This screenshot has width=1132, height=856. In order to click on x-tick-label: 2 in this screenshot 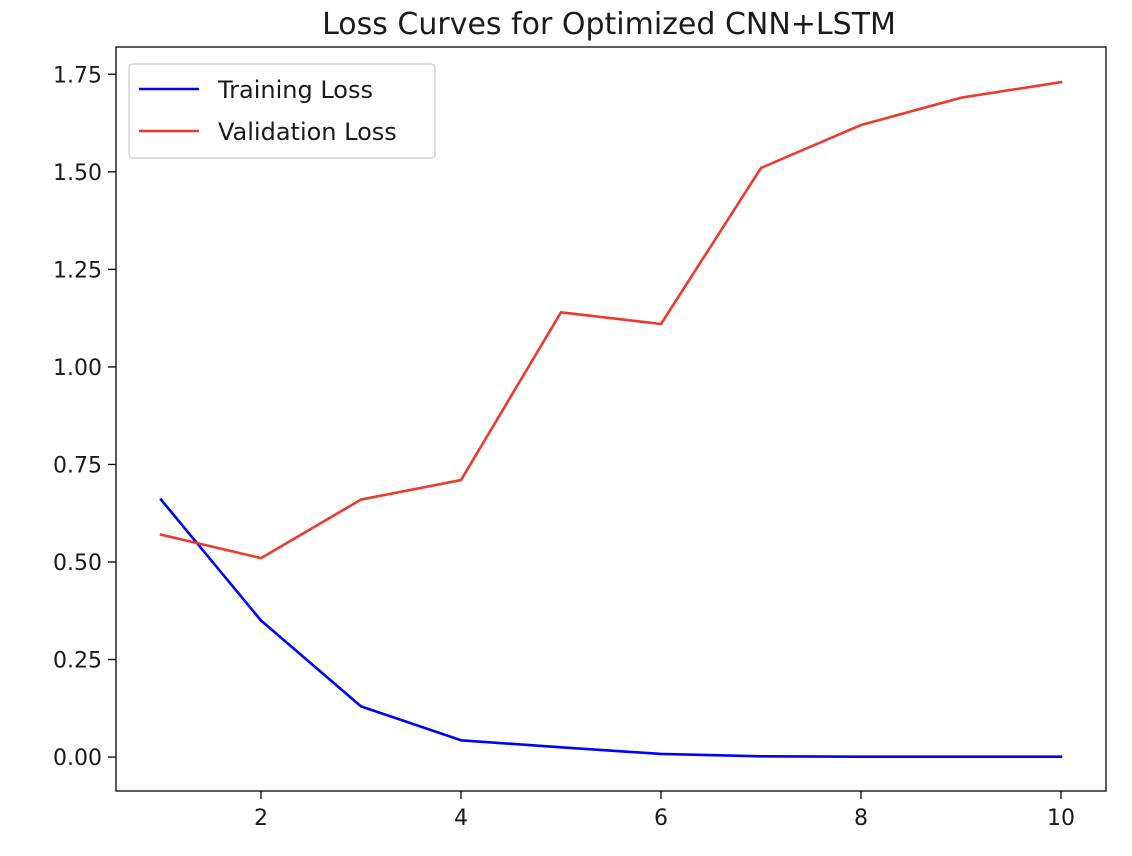, I will do `click(261, 818)`.